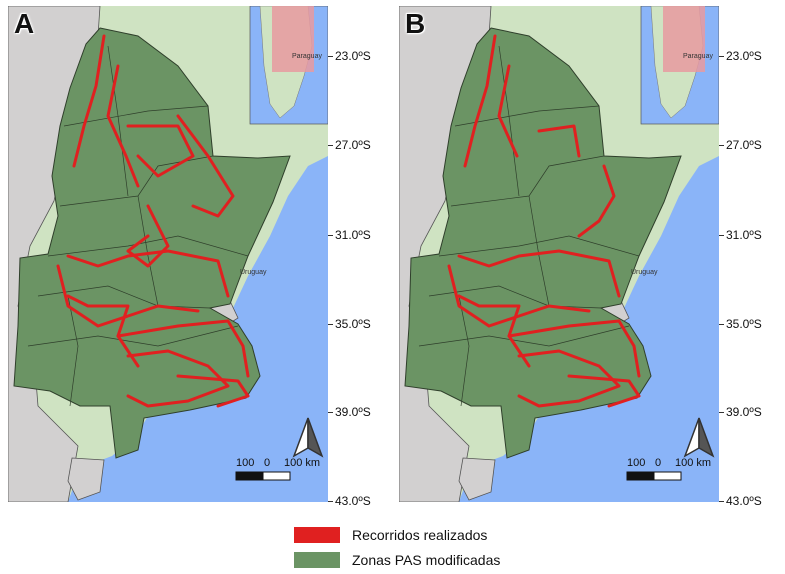  I want to click on scale-label-mid-b: 0, so click(658, 463).